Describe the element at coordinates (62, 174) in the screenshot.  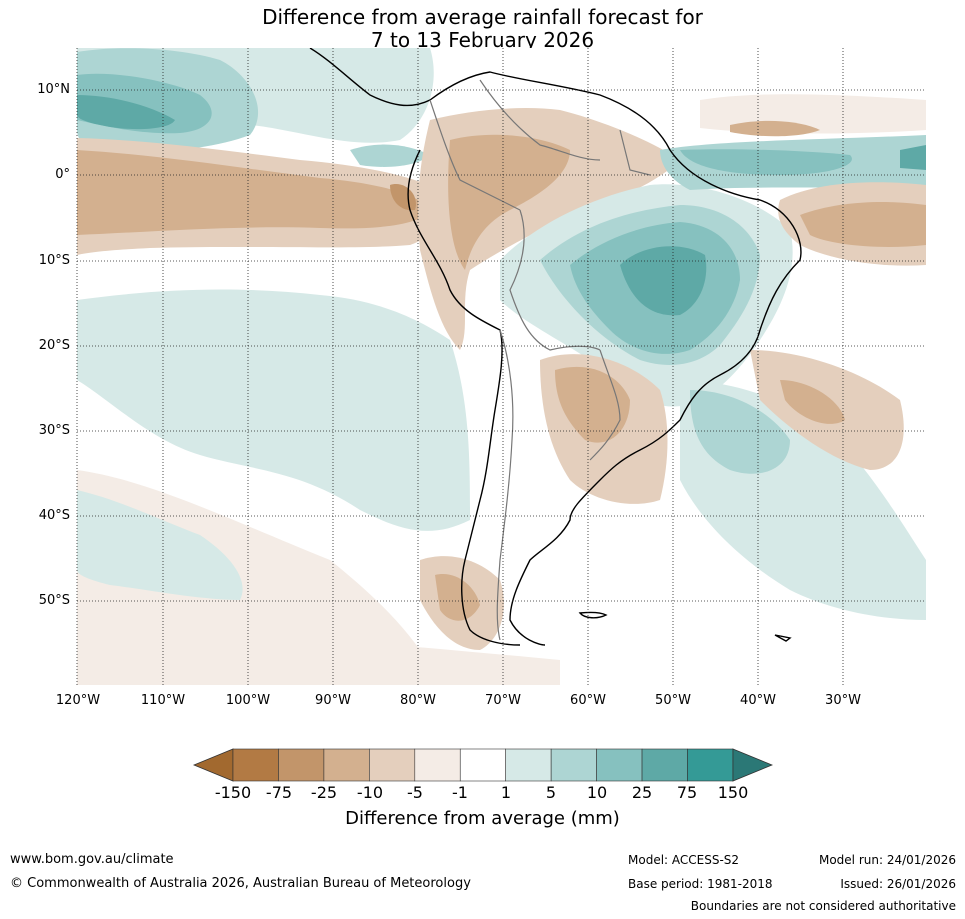
I see `lat-label-0: 0°` at that location.